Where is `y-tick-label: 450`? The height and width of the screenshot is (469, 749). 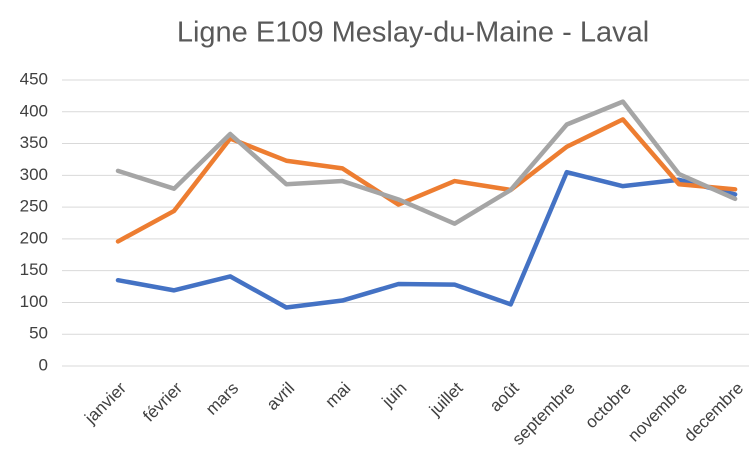
y-tick-label: 450 is located at coordinates (34, 78).